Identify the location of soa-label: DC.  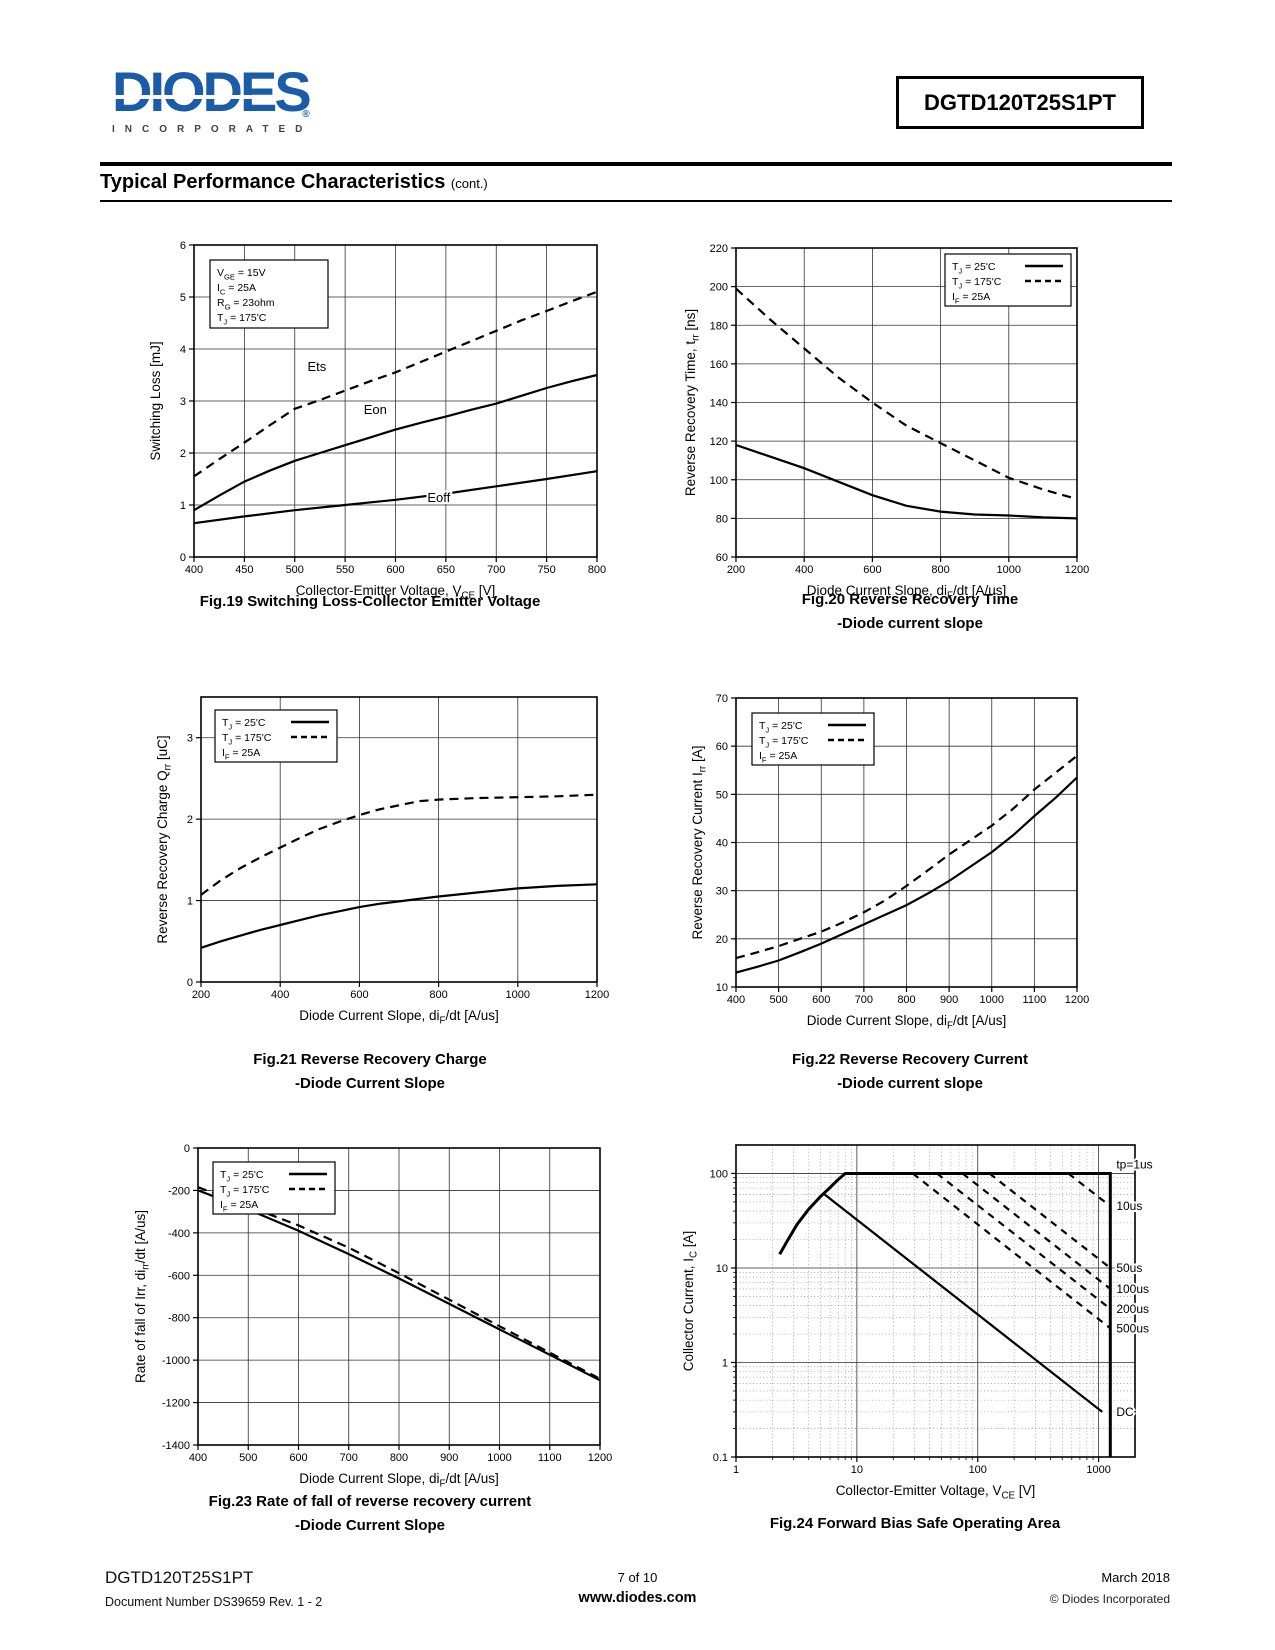
(1125, 1412).